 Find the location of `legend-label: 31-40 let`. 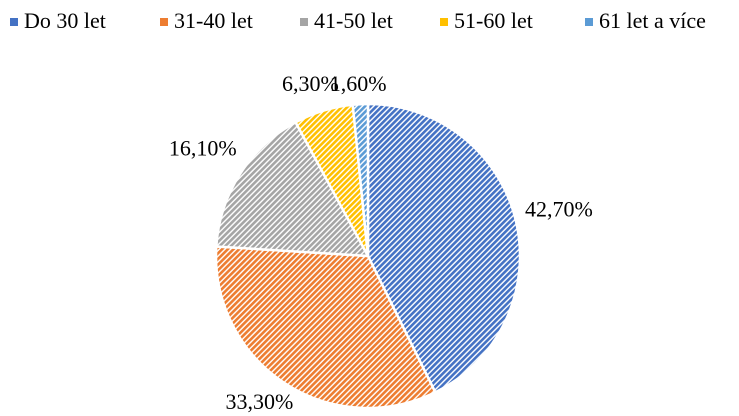

legend-label: 31-40 let is located at coordinates (213, 20).